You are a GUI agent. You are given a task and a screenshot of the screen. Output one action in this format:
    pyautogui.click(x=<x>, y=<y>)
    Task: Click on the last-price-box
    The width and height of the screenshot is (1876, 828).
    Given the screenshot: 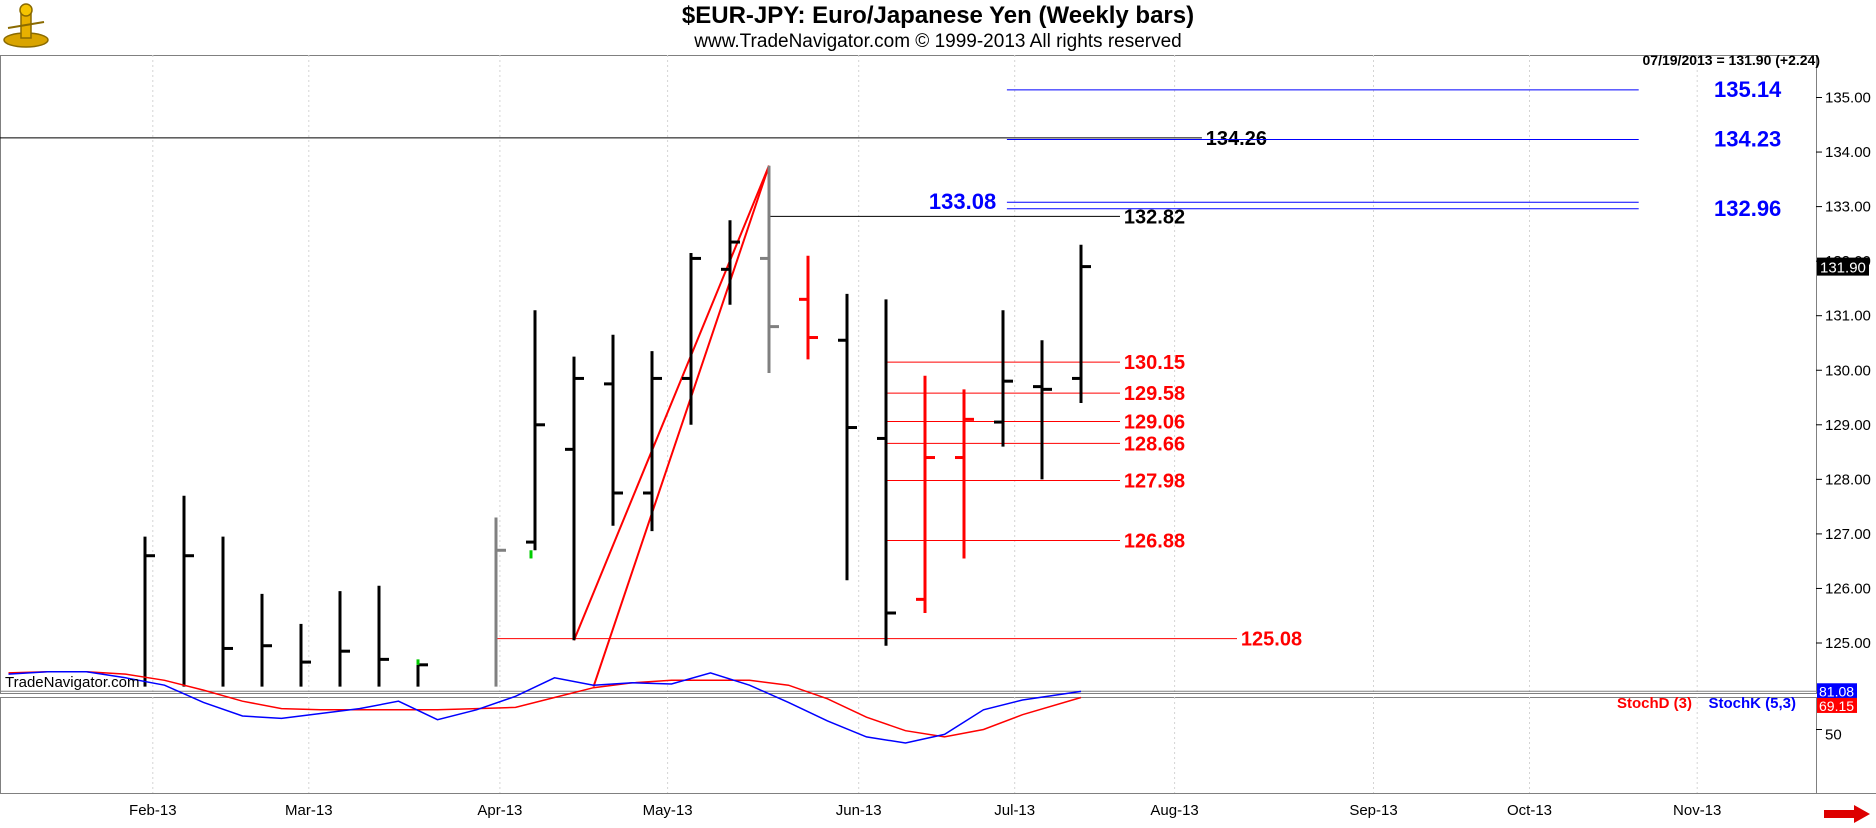 What is the action you would take?
    pyautogui.click(x=1843, y=266)
    